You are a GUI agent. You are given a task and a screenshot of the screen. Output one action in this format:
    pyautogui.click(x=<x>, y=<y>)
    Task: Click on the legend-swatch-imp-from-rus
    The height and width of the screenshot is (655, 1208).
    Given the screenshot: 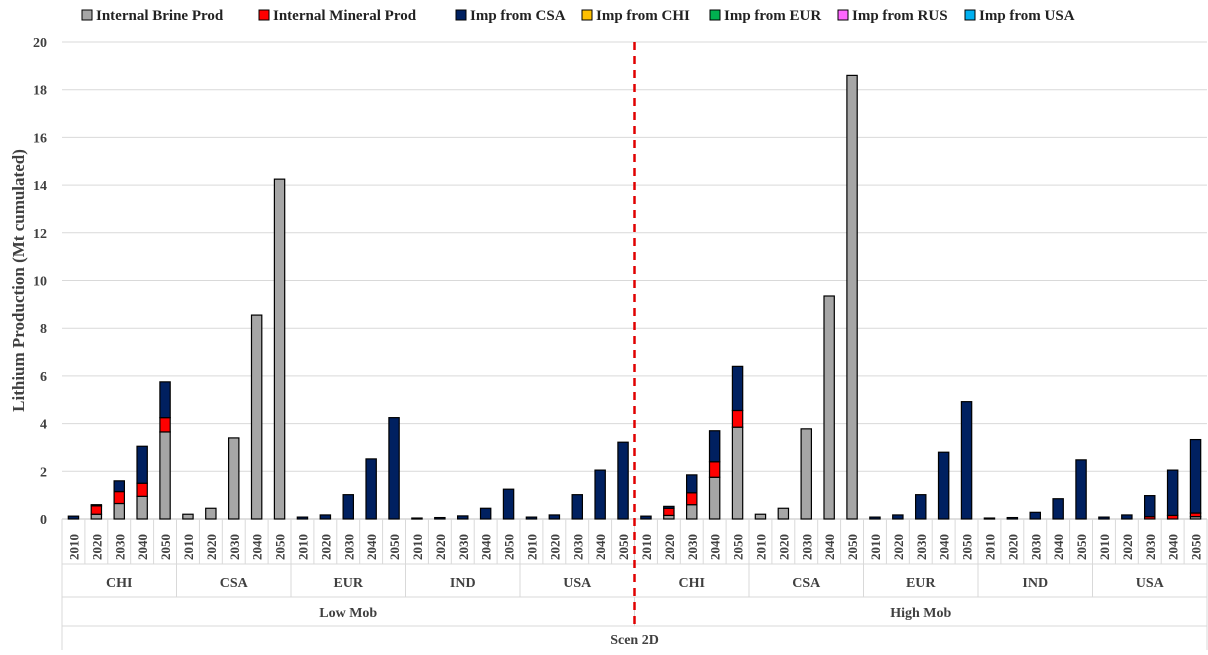 What is the action you would take?
    pyautogui.click(x=843, y=15)
    